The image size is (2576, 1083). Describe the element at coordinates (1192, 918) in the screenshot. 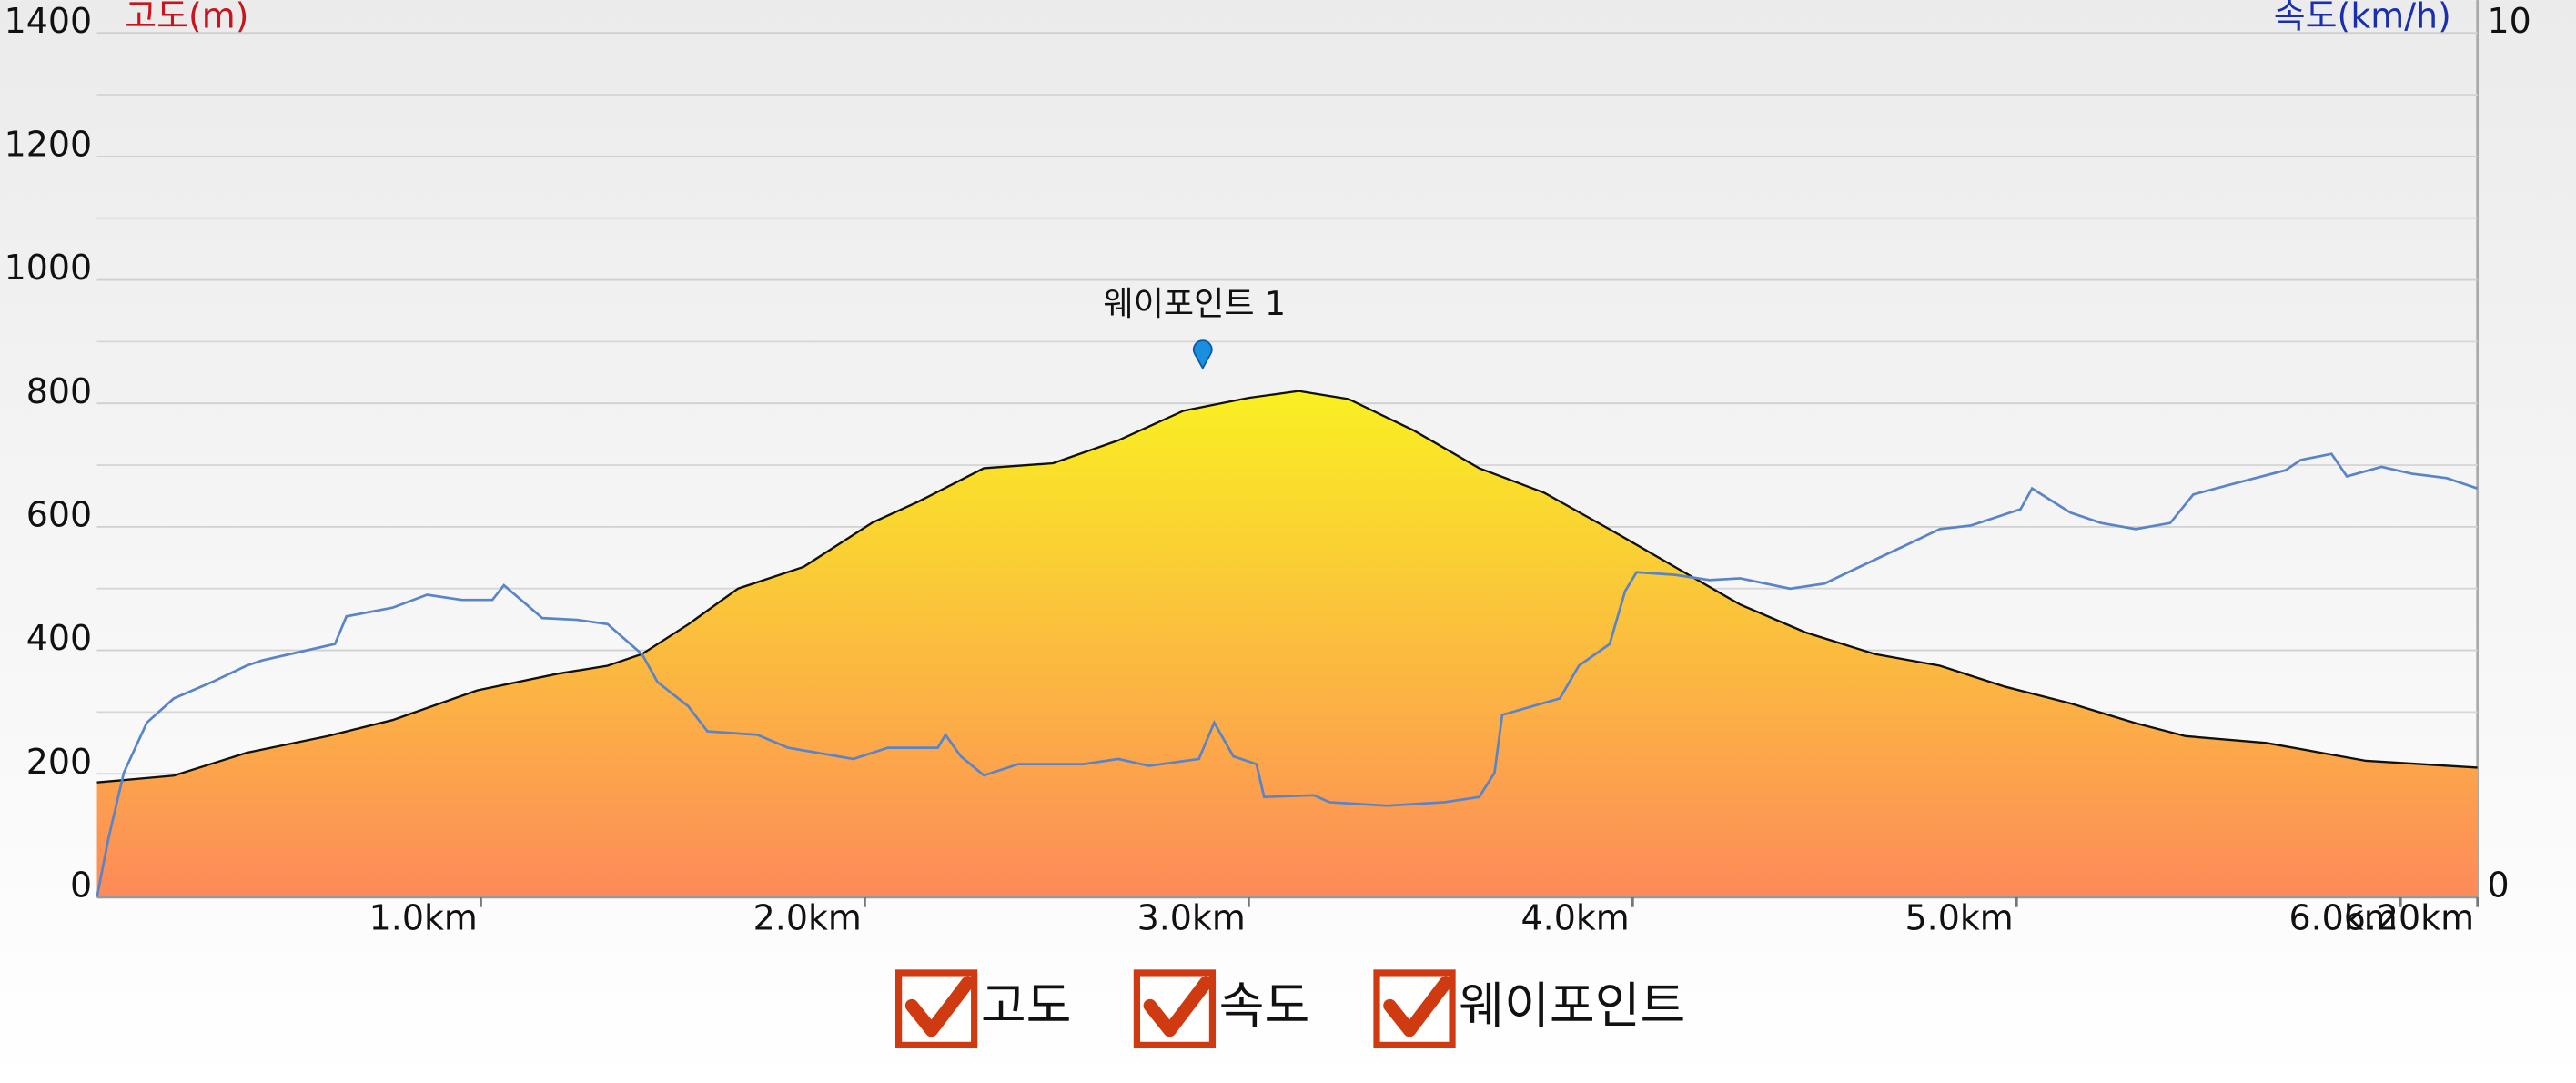

I see `x-tick-label: 3.0km` at that location.